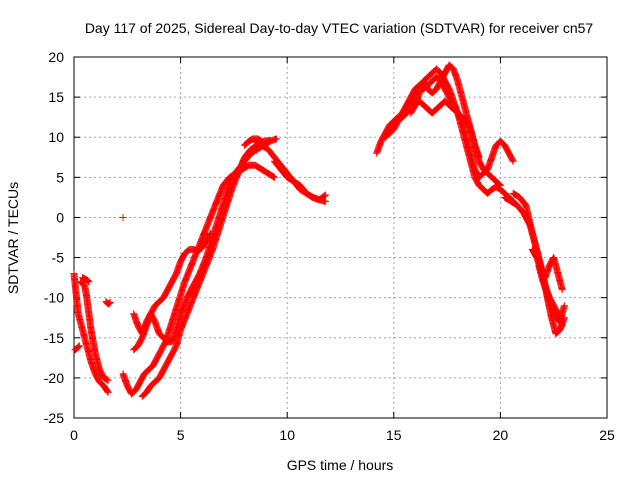  I want to click on series-track-c2, so click(300, 180).